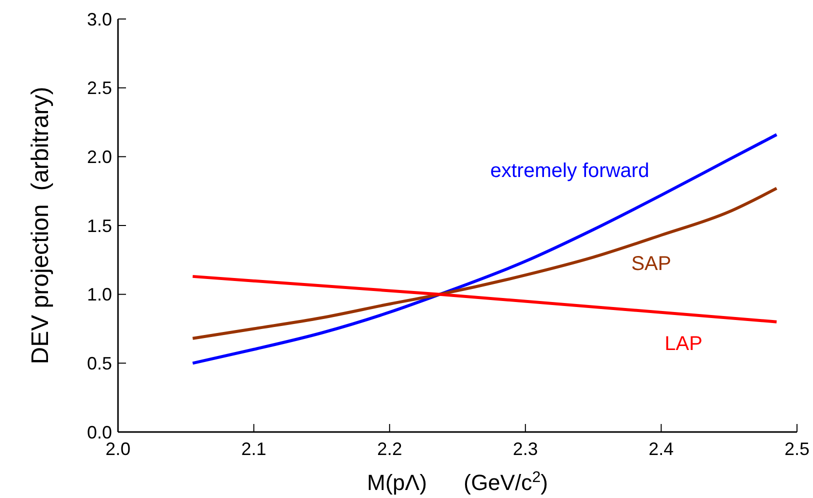 This screenshot has width=813, height=498. I want to click on y-tick-label: 1.5, so click(99, 226).